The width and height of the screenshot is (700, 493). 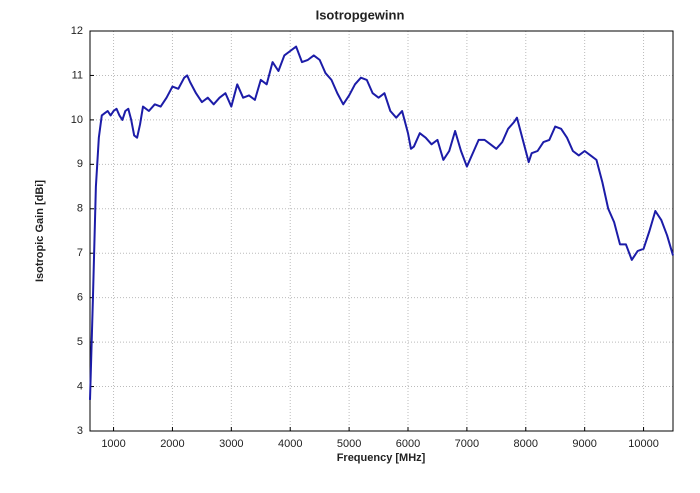 I want to click on y-tick-label: 12, so click(x=77, y=31).